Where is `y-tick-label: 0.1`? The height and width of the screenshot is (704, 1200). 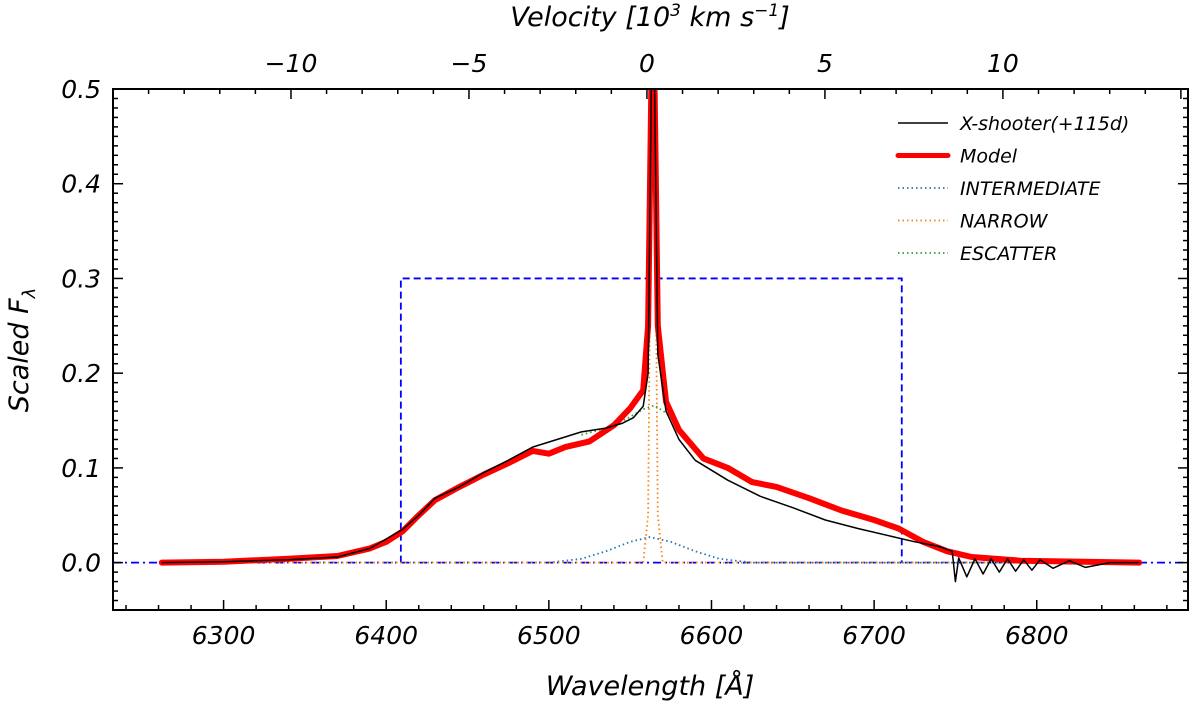
y-tick-label: 0.1 is located at coordinates (81, 468).